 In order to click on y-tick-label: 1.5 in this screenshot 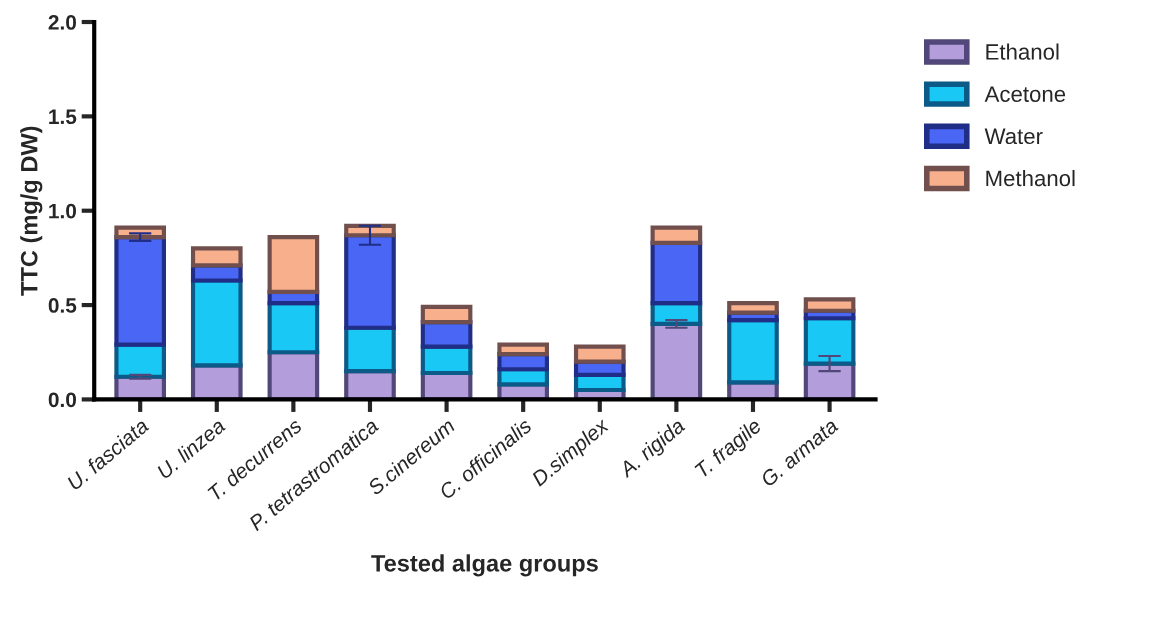, I will do `click(63, 117)`.